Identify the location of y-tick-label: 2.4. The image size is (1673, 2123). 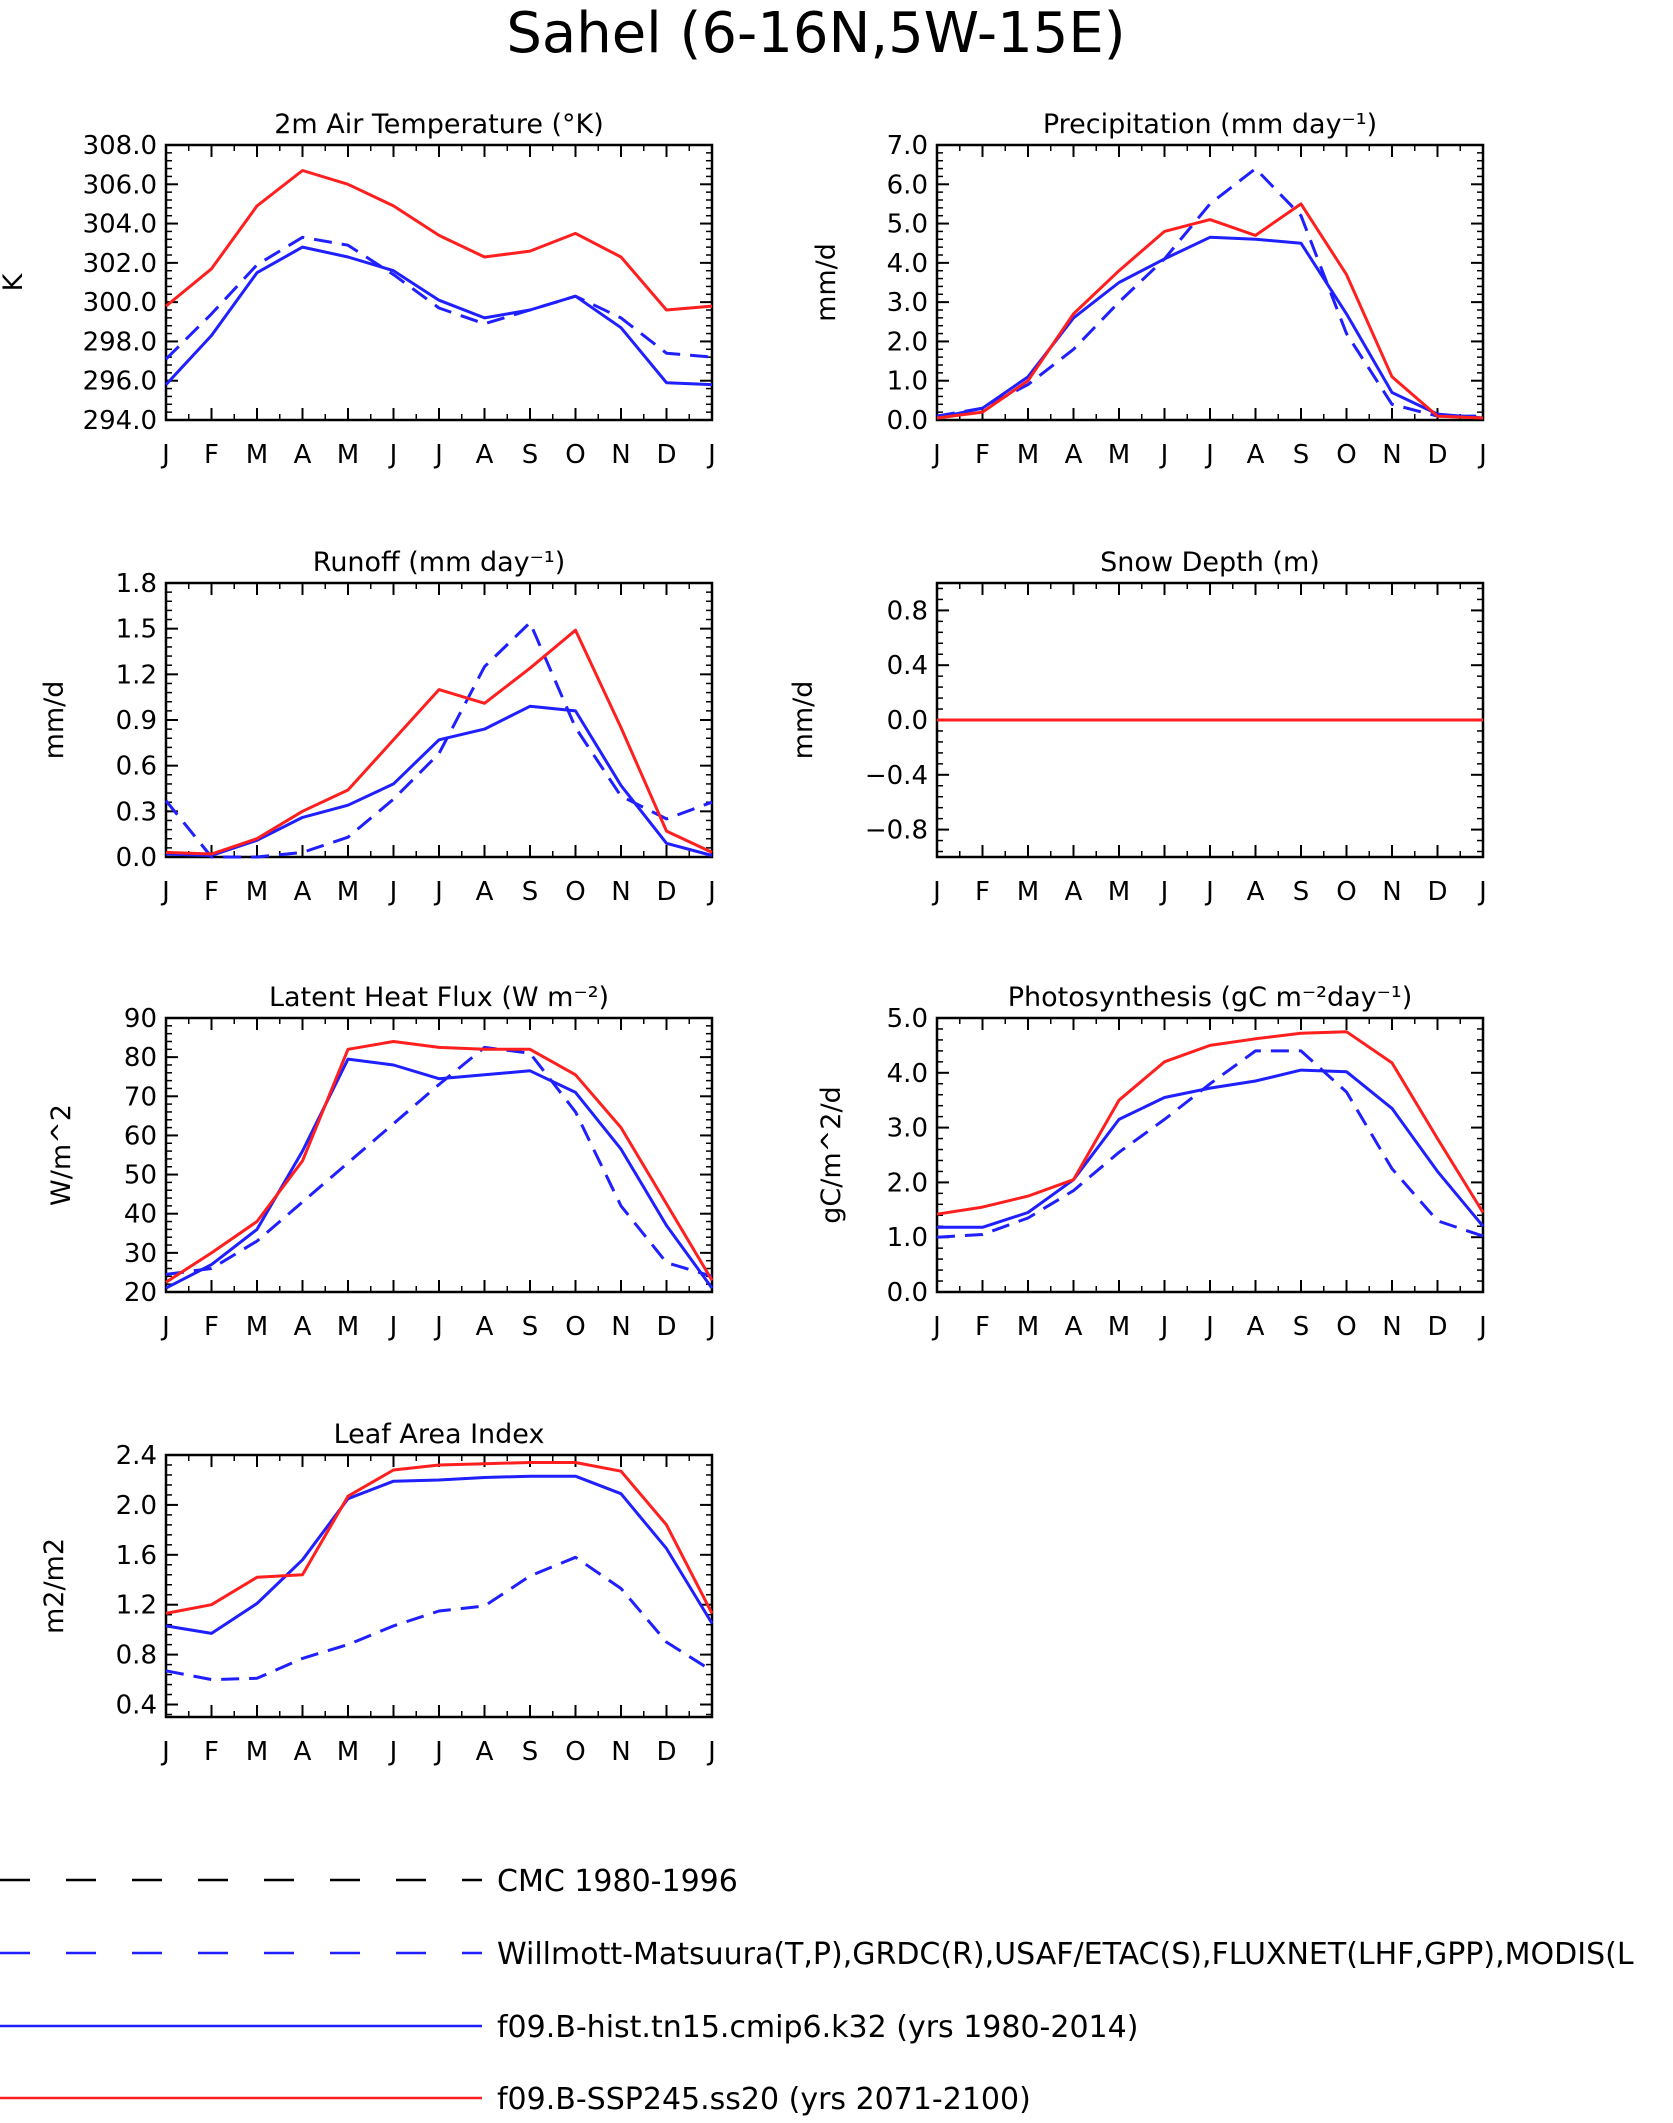
(136, 1456).